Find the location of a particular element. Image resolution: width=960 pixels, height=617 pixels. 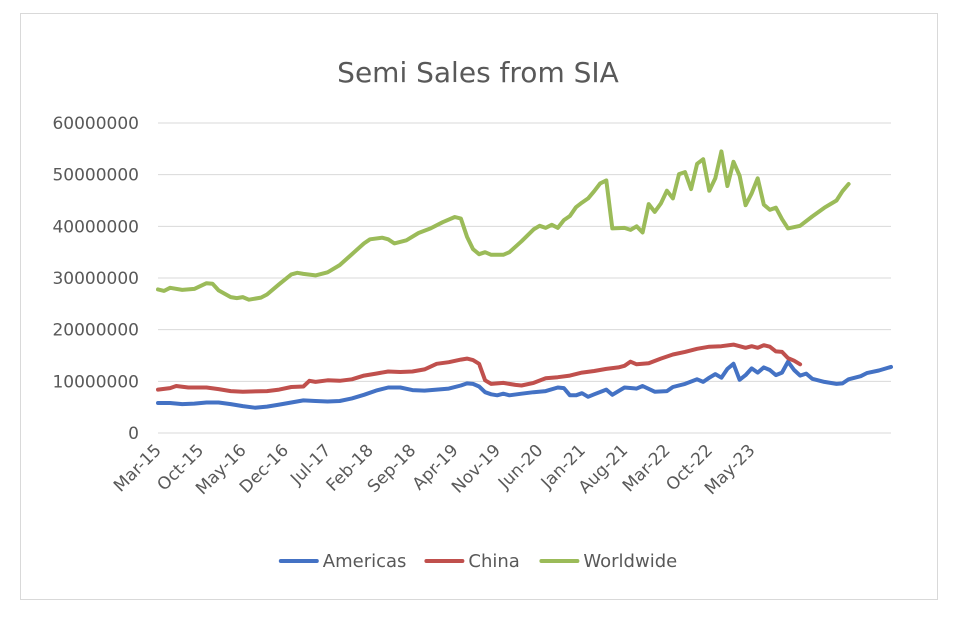

y-tick-label: 30000000 is located at coordinates (95, 279).